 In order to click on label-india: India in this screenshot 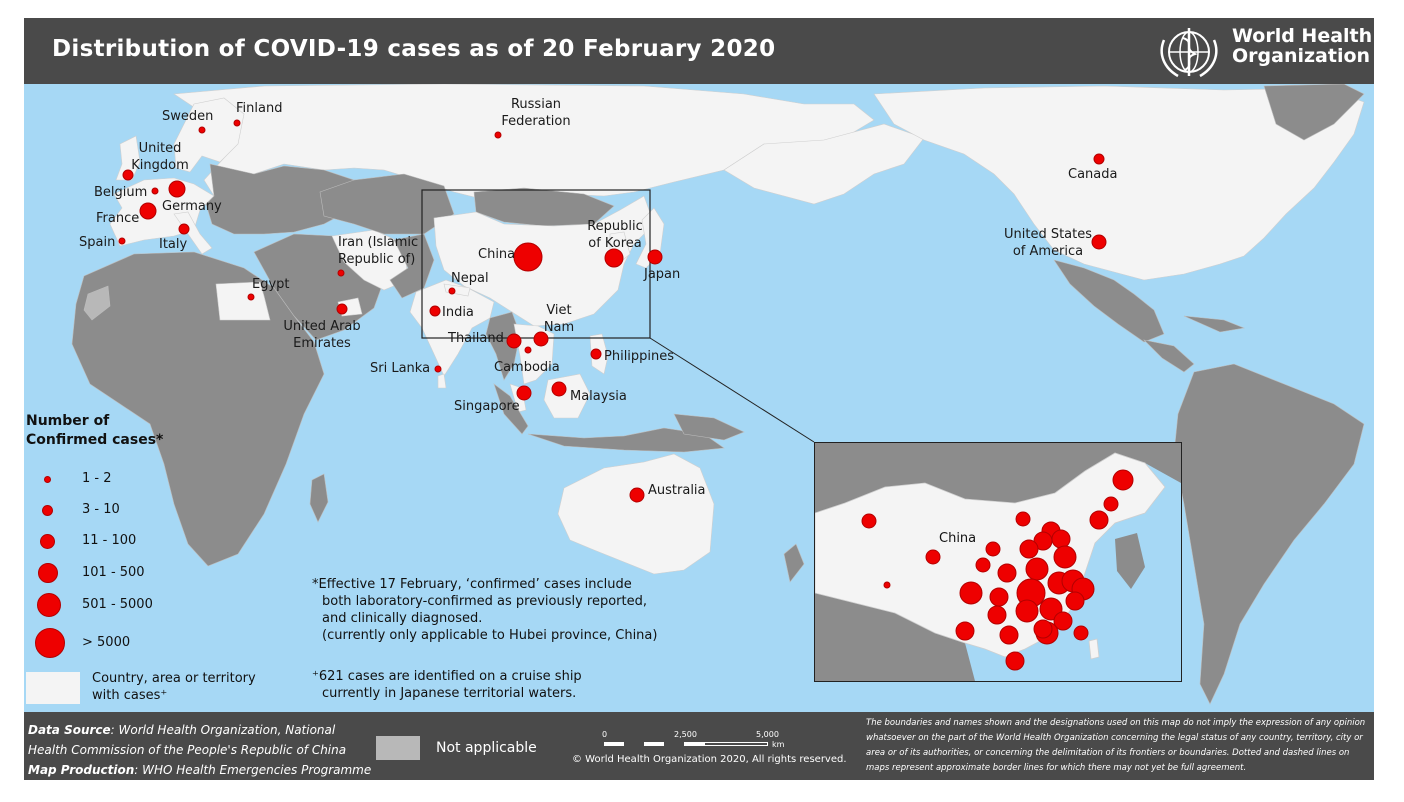, I will do `click(458, 312)`.